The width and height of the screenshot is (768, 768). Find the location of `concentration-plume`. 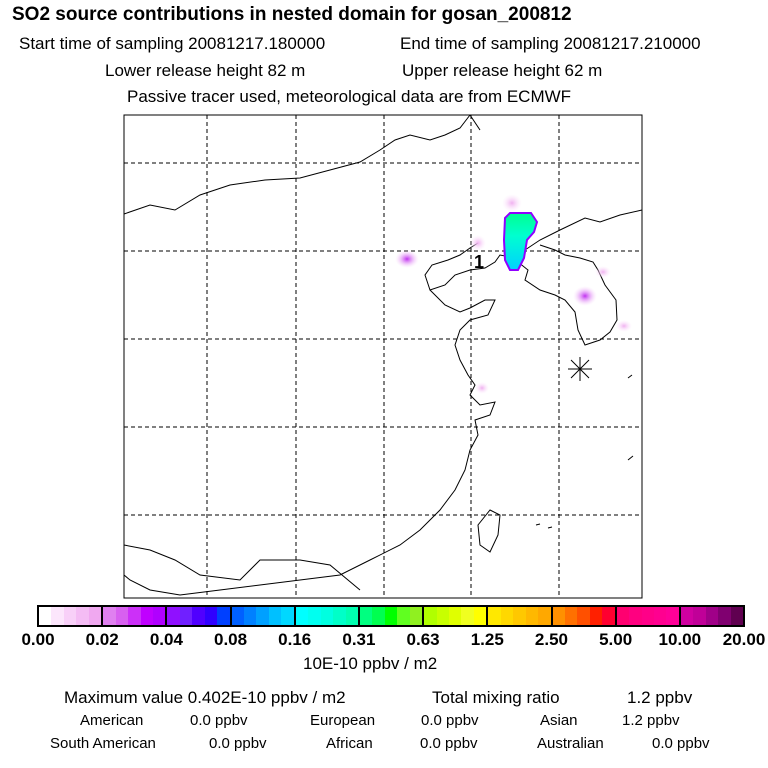

concentration-plume is located at coordinates (513, 294).